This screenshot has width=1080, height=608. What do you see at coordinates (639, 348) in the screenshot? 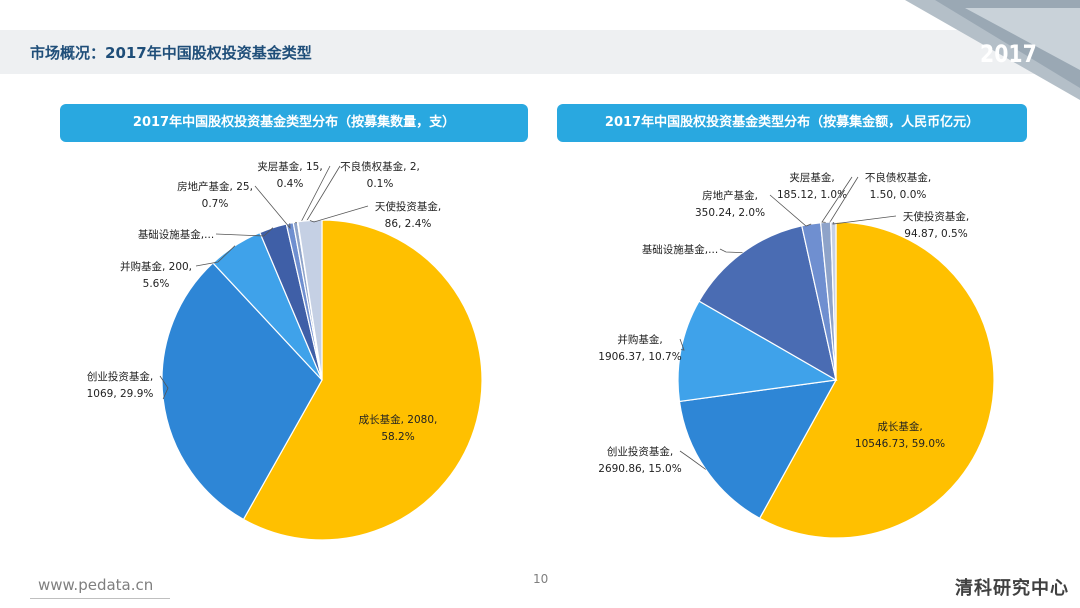
I see `slice-label: 并购基金, 1906.37, 10.7%` at bounding box center [639, 348].